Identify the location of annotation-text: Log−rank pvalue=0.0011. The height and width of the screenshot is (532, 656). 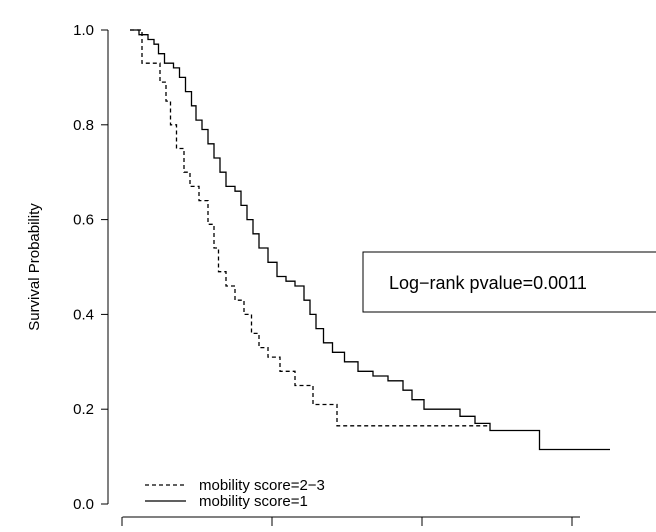
(488, 283).